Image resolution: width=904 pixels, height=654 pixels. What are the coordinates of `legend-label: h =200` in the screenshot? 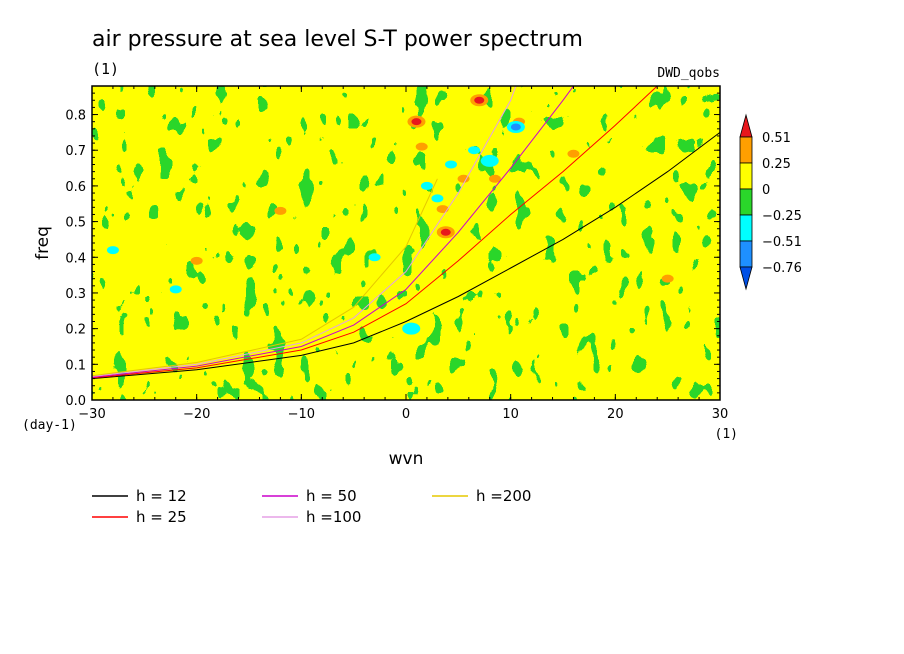 It's located at (503, 496).